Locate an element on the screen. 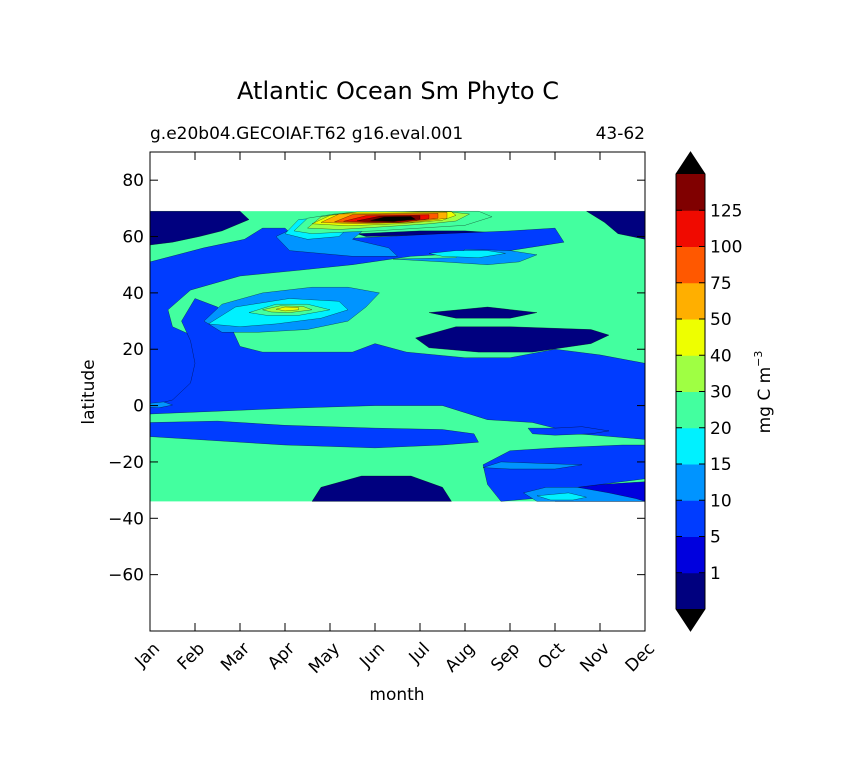  y-tick-label: 0 is located at coordinates (138, 407).